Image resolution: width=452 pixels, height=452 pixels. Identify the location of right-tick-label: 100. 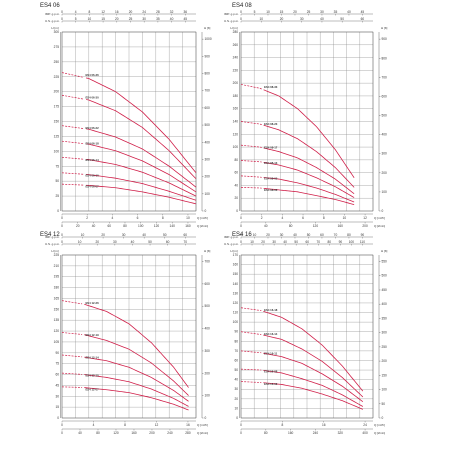
(208, 396).